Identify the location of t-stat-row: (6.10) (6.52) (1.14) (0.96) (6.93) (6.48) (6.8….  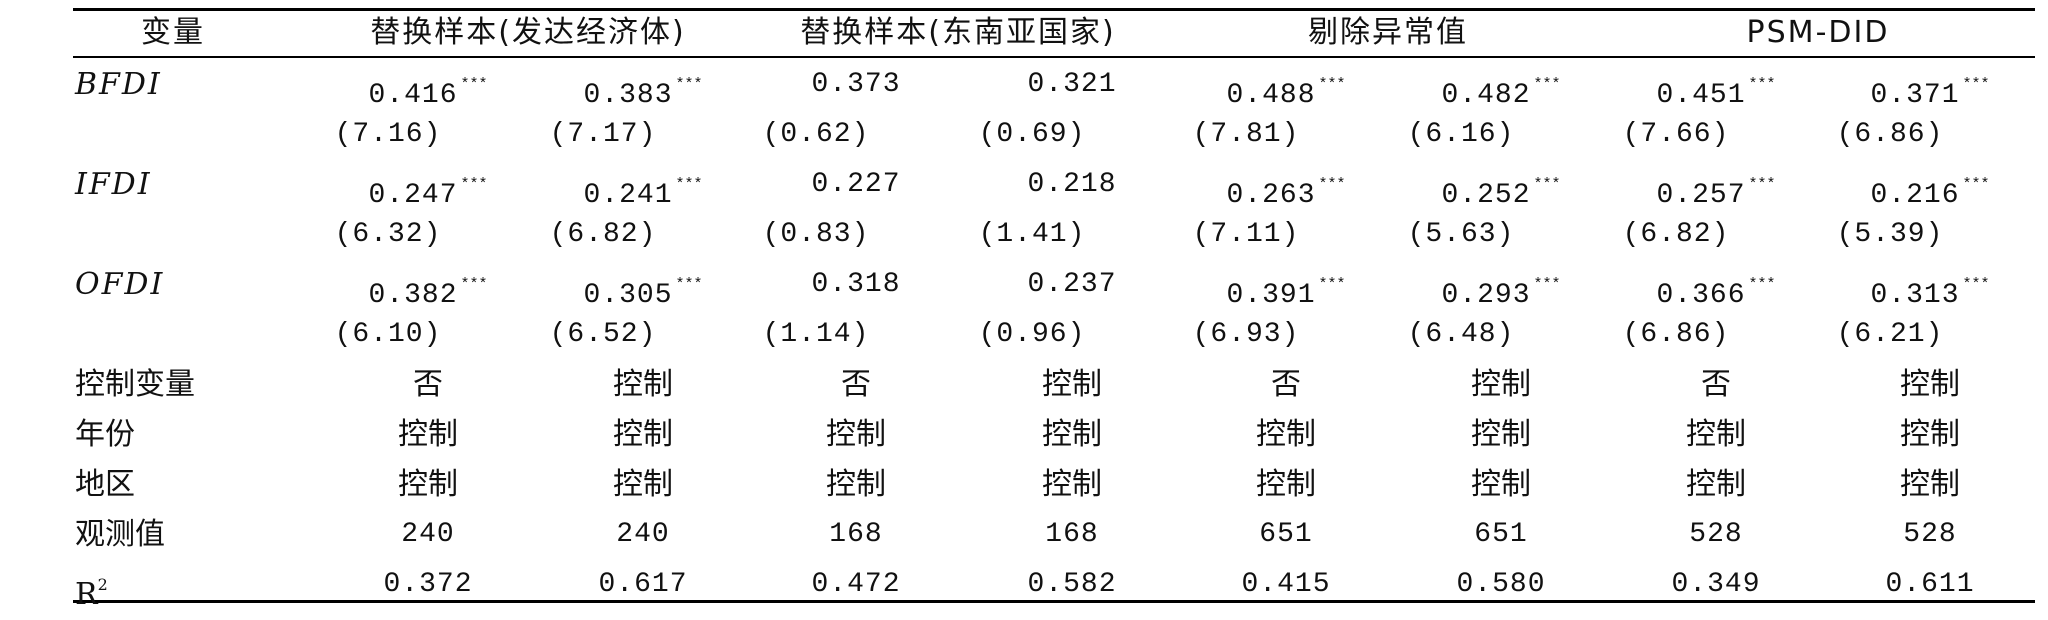
(1054, 335).